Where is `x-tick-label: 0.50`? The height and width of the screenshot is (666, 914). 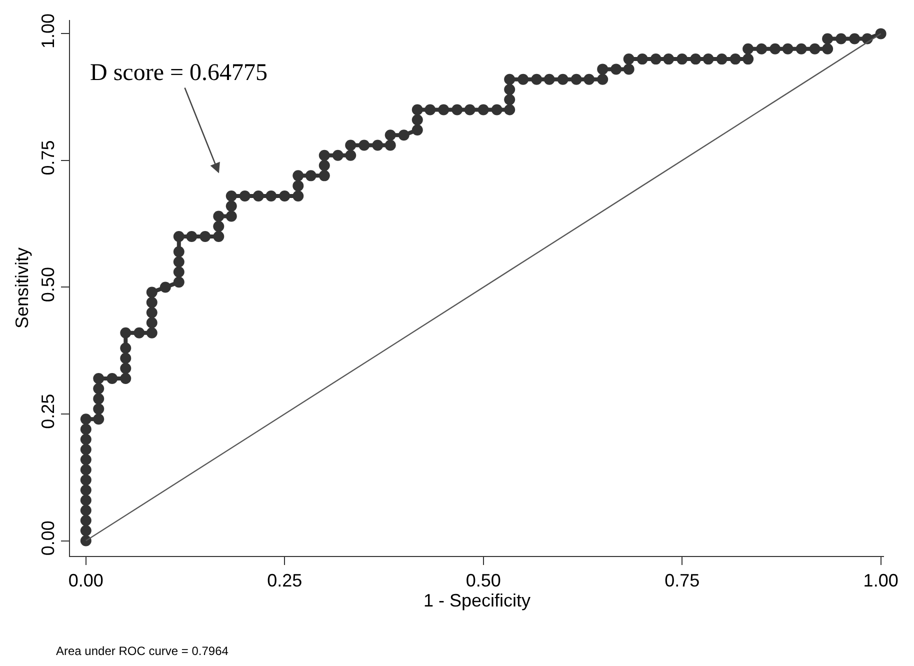
x-tick-label: 0.50 is located at coordinates (483, 580).